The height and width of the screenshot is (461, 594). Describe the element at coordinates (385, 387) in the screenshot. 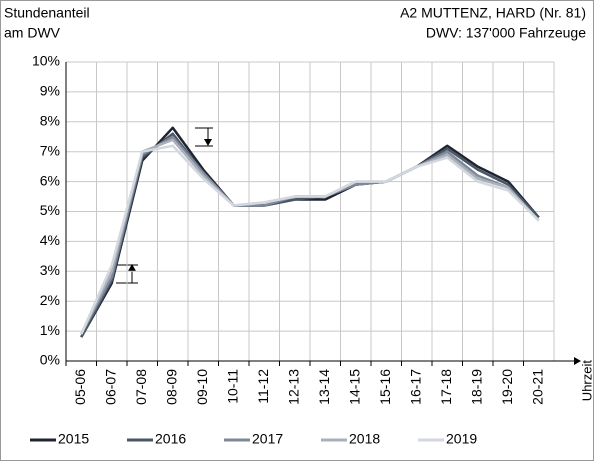

I see `x-tick-label: 15-16` at that location.